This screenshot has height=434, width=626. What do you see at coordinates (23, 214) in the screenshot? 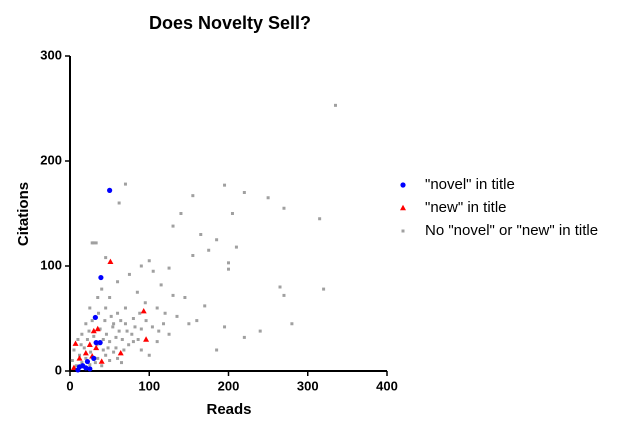
I see `y-axis-label: Citations` at bounding box center [23, 214].